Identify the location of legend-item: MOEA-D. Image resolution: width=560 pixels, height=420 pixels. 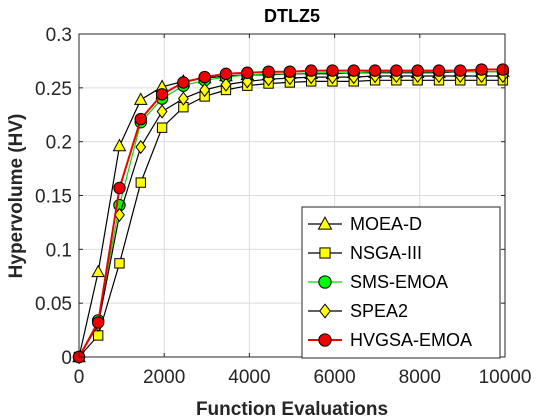
(365, 224).